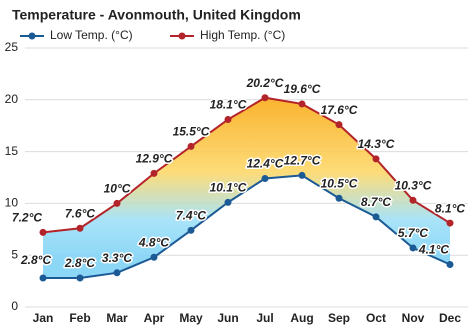  What do you see at coordinates (80, 213) in the screenshot?
I see `value-label: 7.6°C` at bounding box center [80, 213].